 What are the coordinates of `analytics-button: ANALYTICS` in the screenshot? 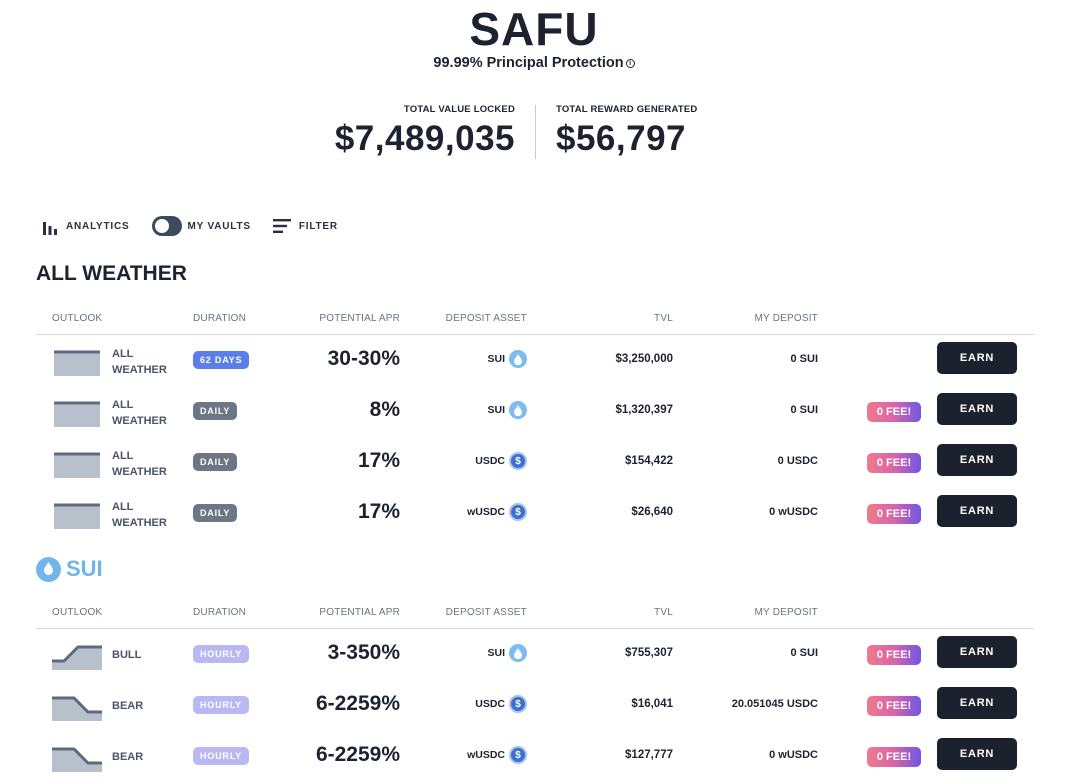 It's located at (86, 226).